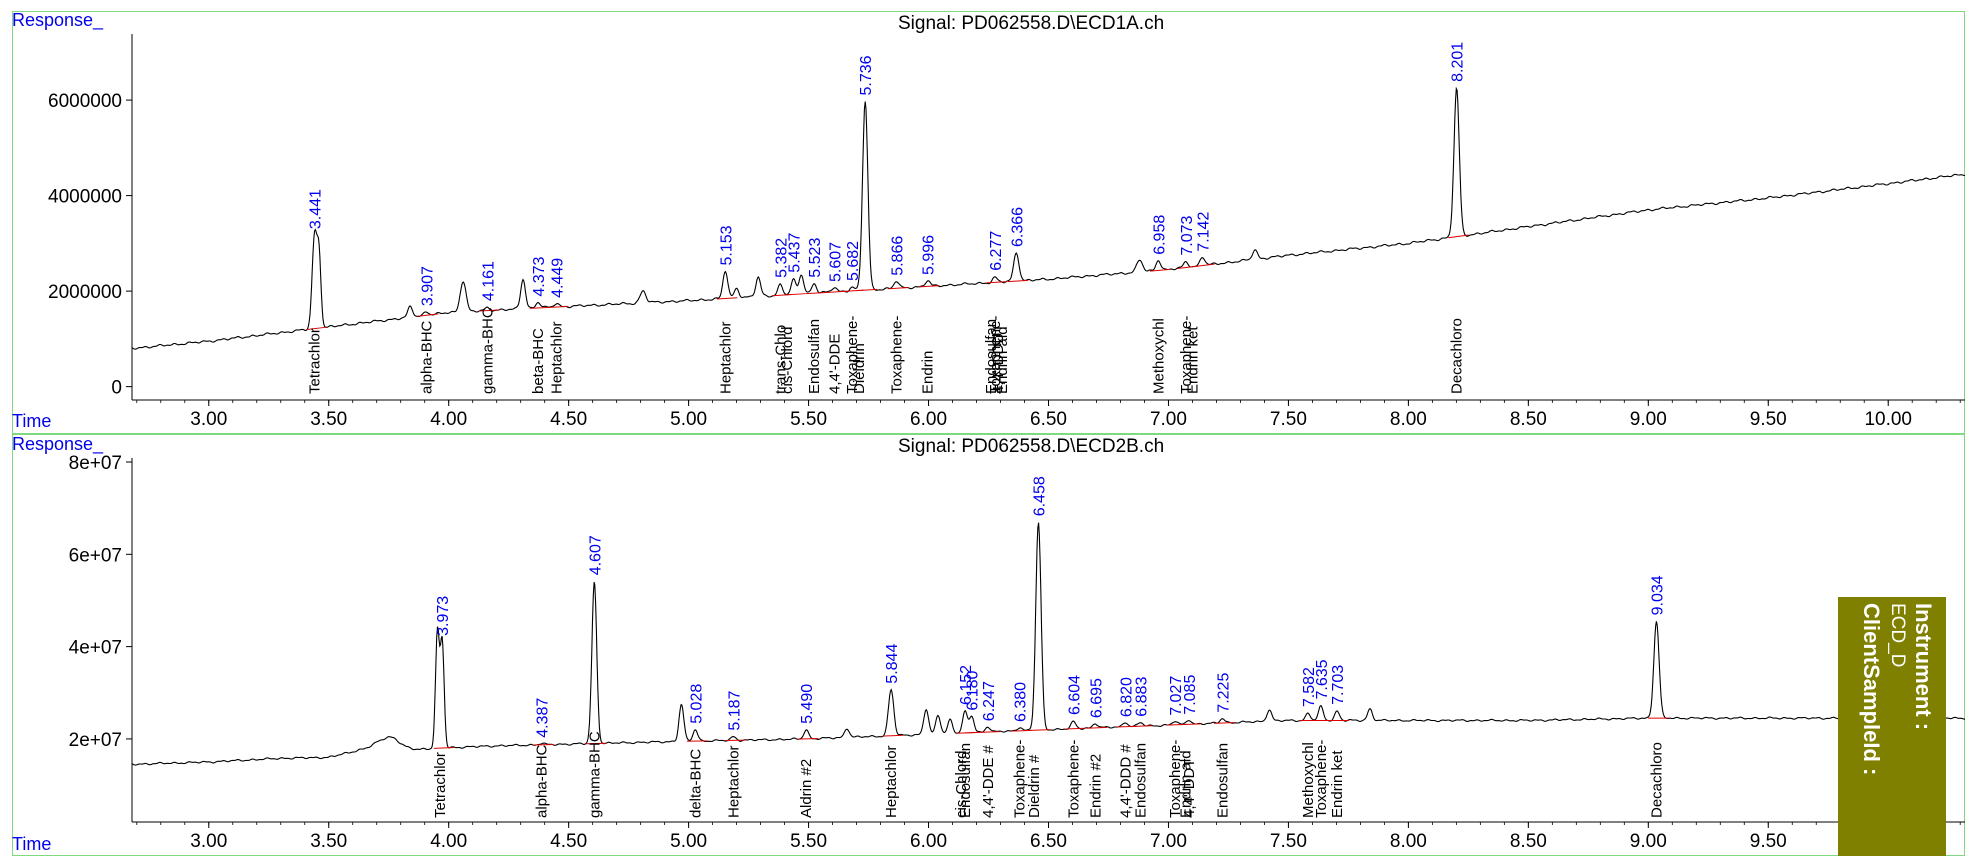 Image resolution: width=1965 pixels, height=856 pixels. What do you see at coordinates (1159, 235) in the screenshot?
I see `peak-rt-label: 6.958` at bounding box center [1159, 235].